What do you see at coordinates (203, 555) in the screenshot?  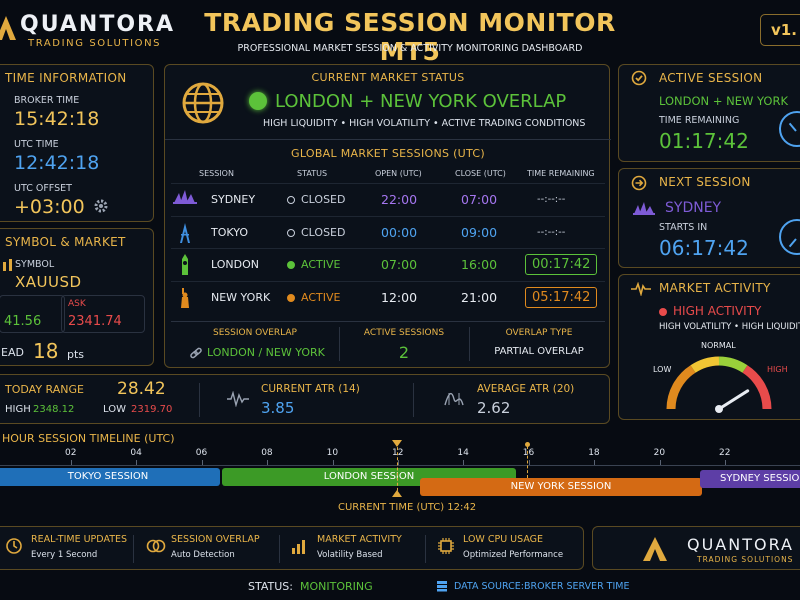 I see `feature-sub: Auto Detection` at bounding box center [203, 555].